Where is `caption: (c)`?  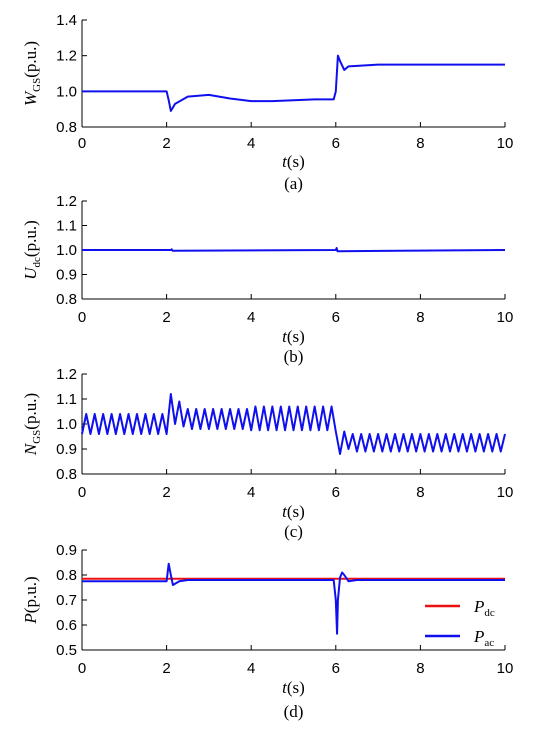 caption: (c) is located at coordinates (293, 531).